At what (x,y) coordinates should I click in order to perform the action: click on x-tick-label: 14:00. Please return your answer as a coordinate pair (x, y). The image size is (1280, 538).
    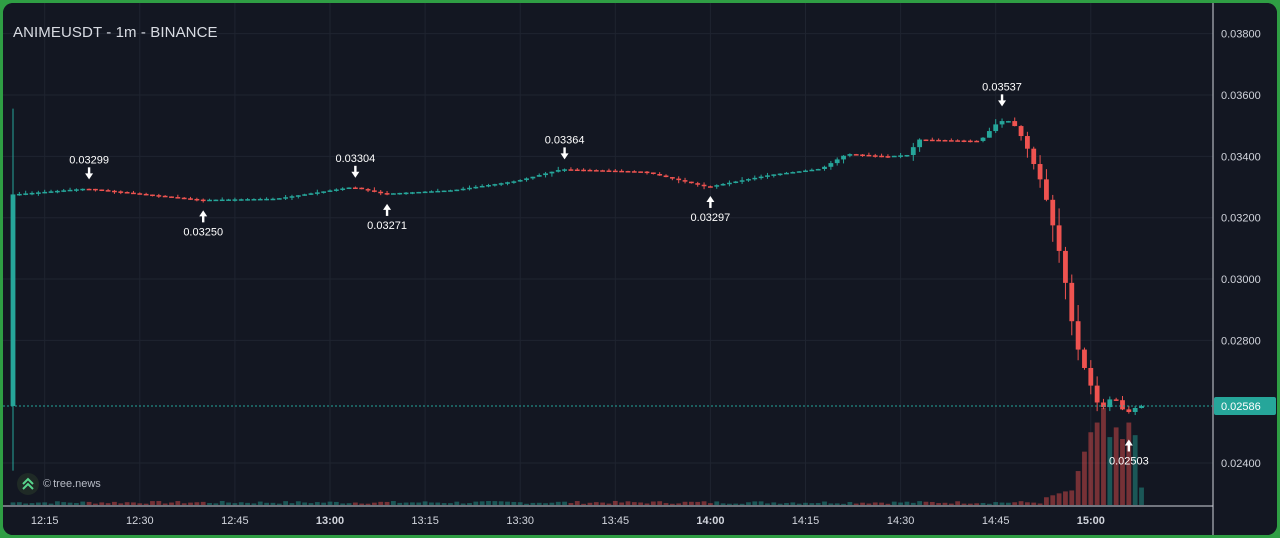
    Looking at the image, I should click on (710, 521).